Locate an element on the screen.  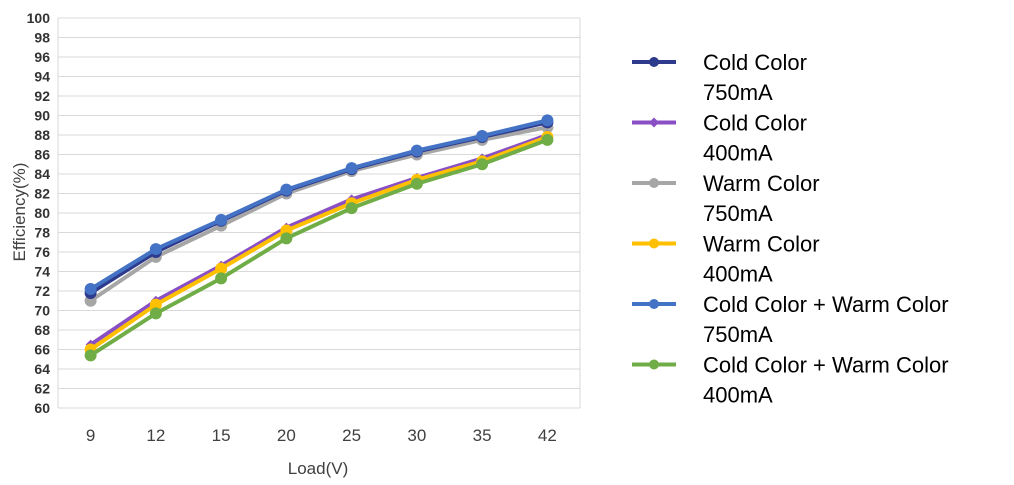
y-tick-label: 74 is located at coordinates (42, 272).